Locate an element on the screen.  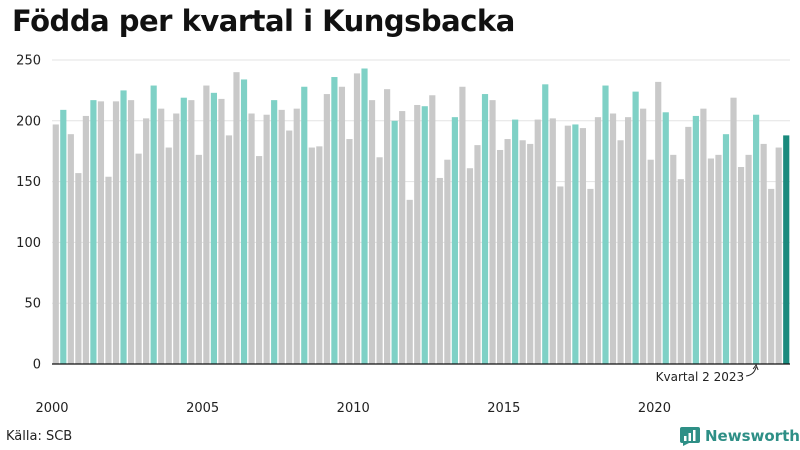
x-axis-labels: 2000 2005 2010 2015 2020 is located at coordinates (353, 408).